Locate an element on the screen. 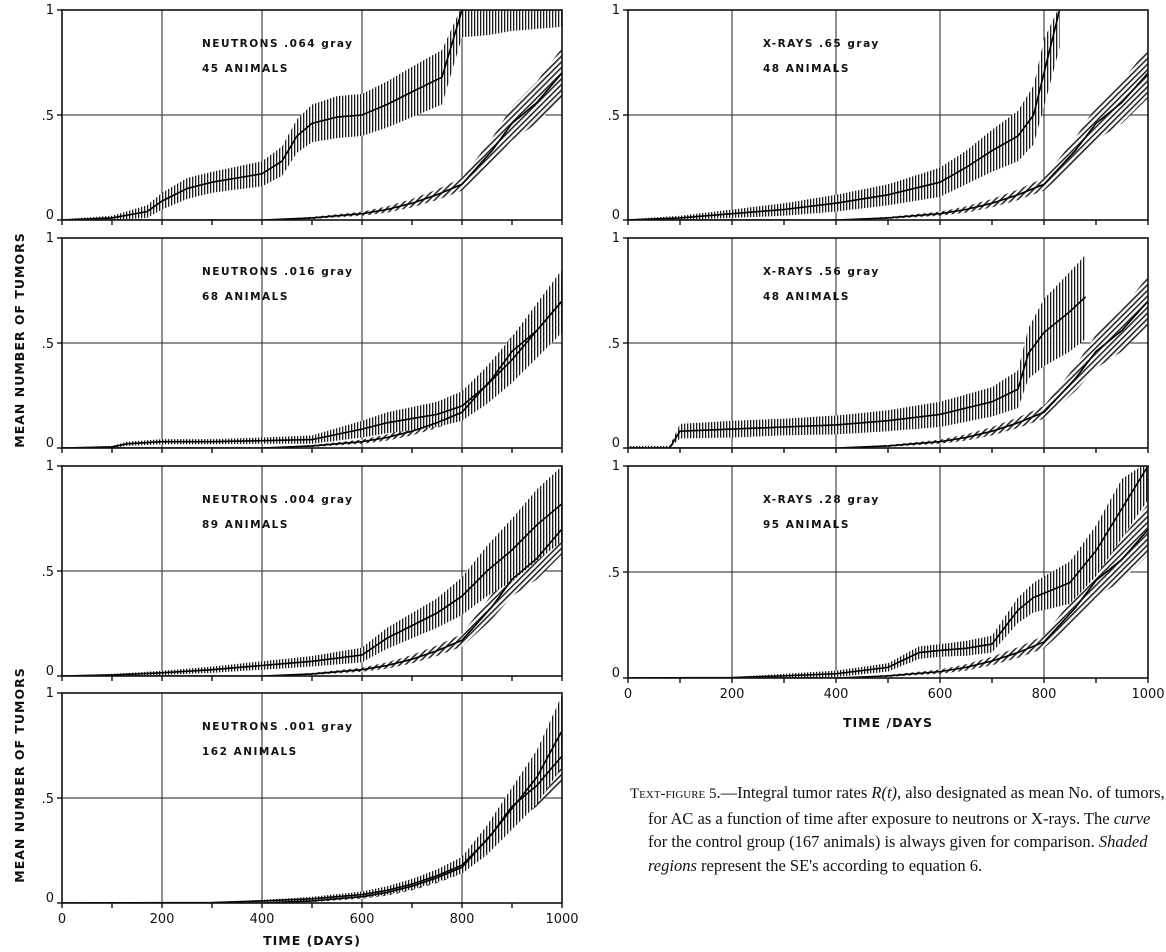  panel-label-dose: X-RAYS .28 gray is located at coordinates (821, 500).